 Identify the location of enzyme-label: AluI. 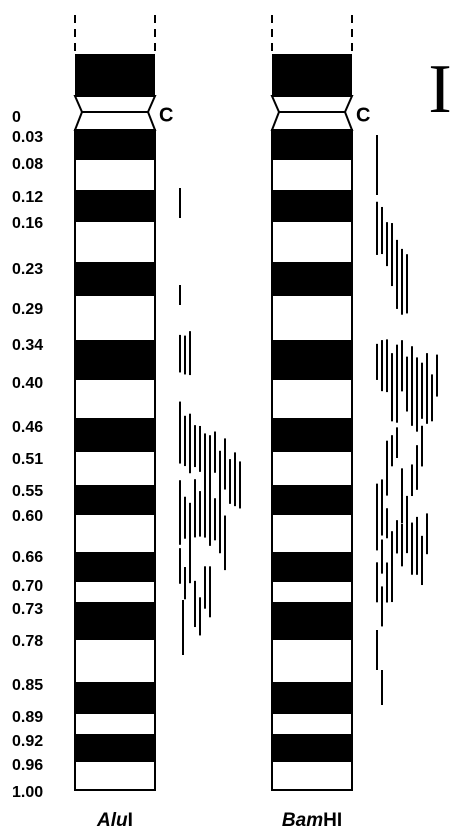
(114, 820).